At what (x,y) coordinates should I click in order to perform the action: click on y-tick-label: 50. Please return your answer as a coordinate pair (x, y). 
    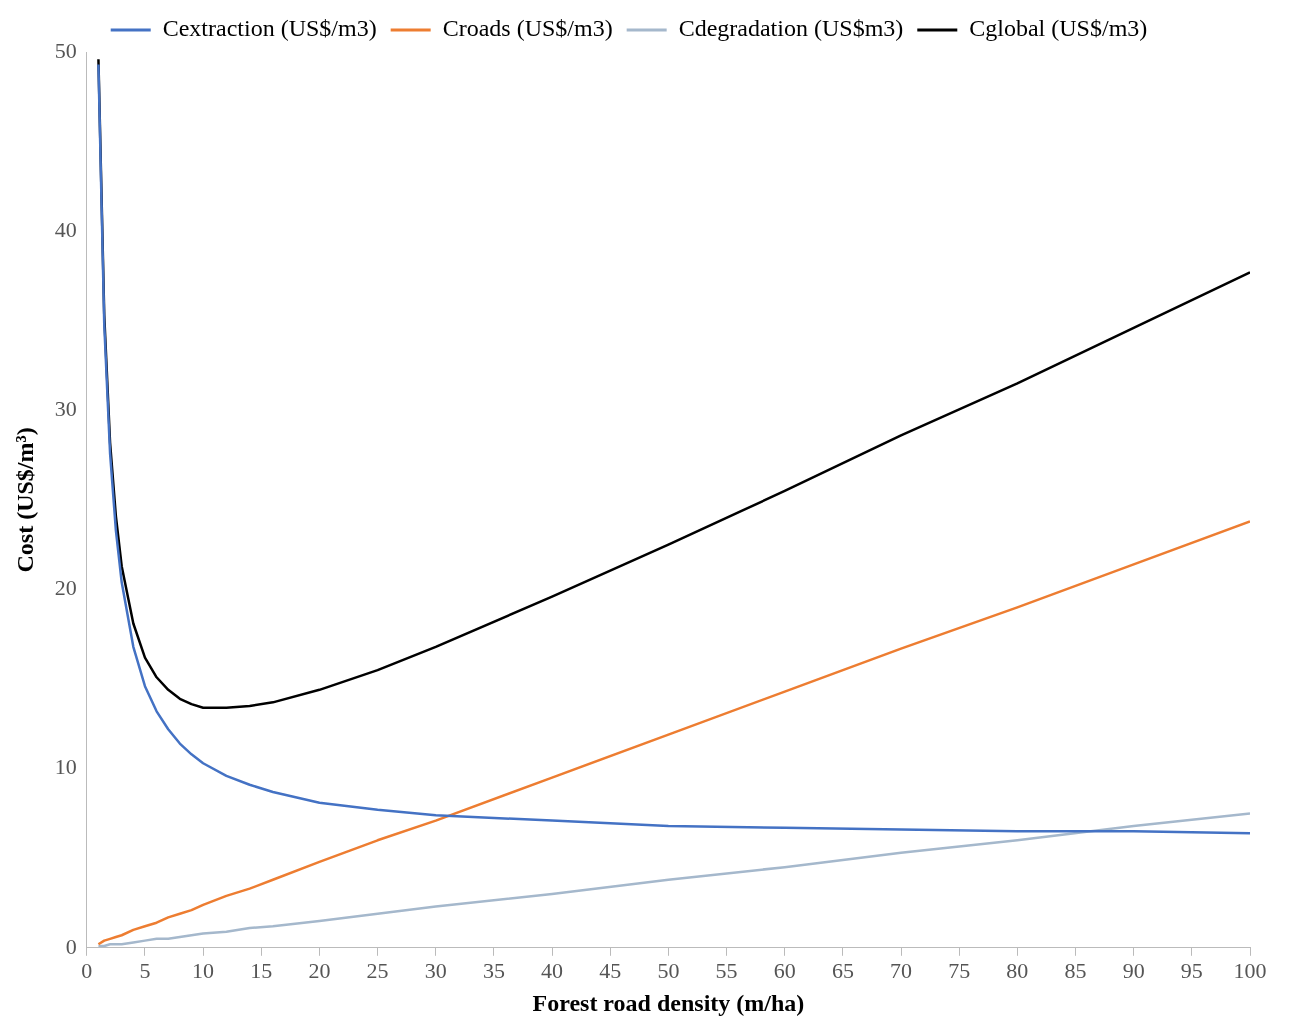
    Looking at the image, I should click on (65, 50).